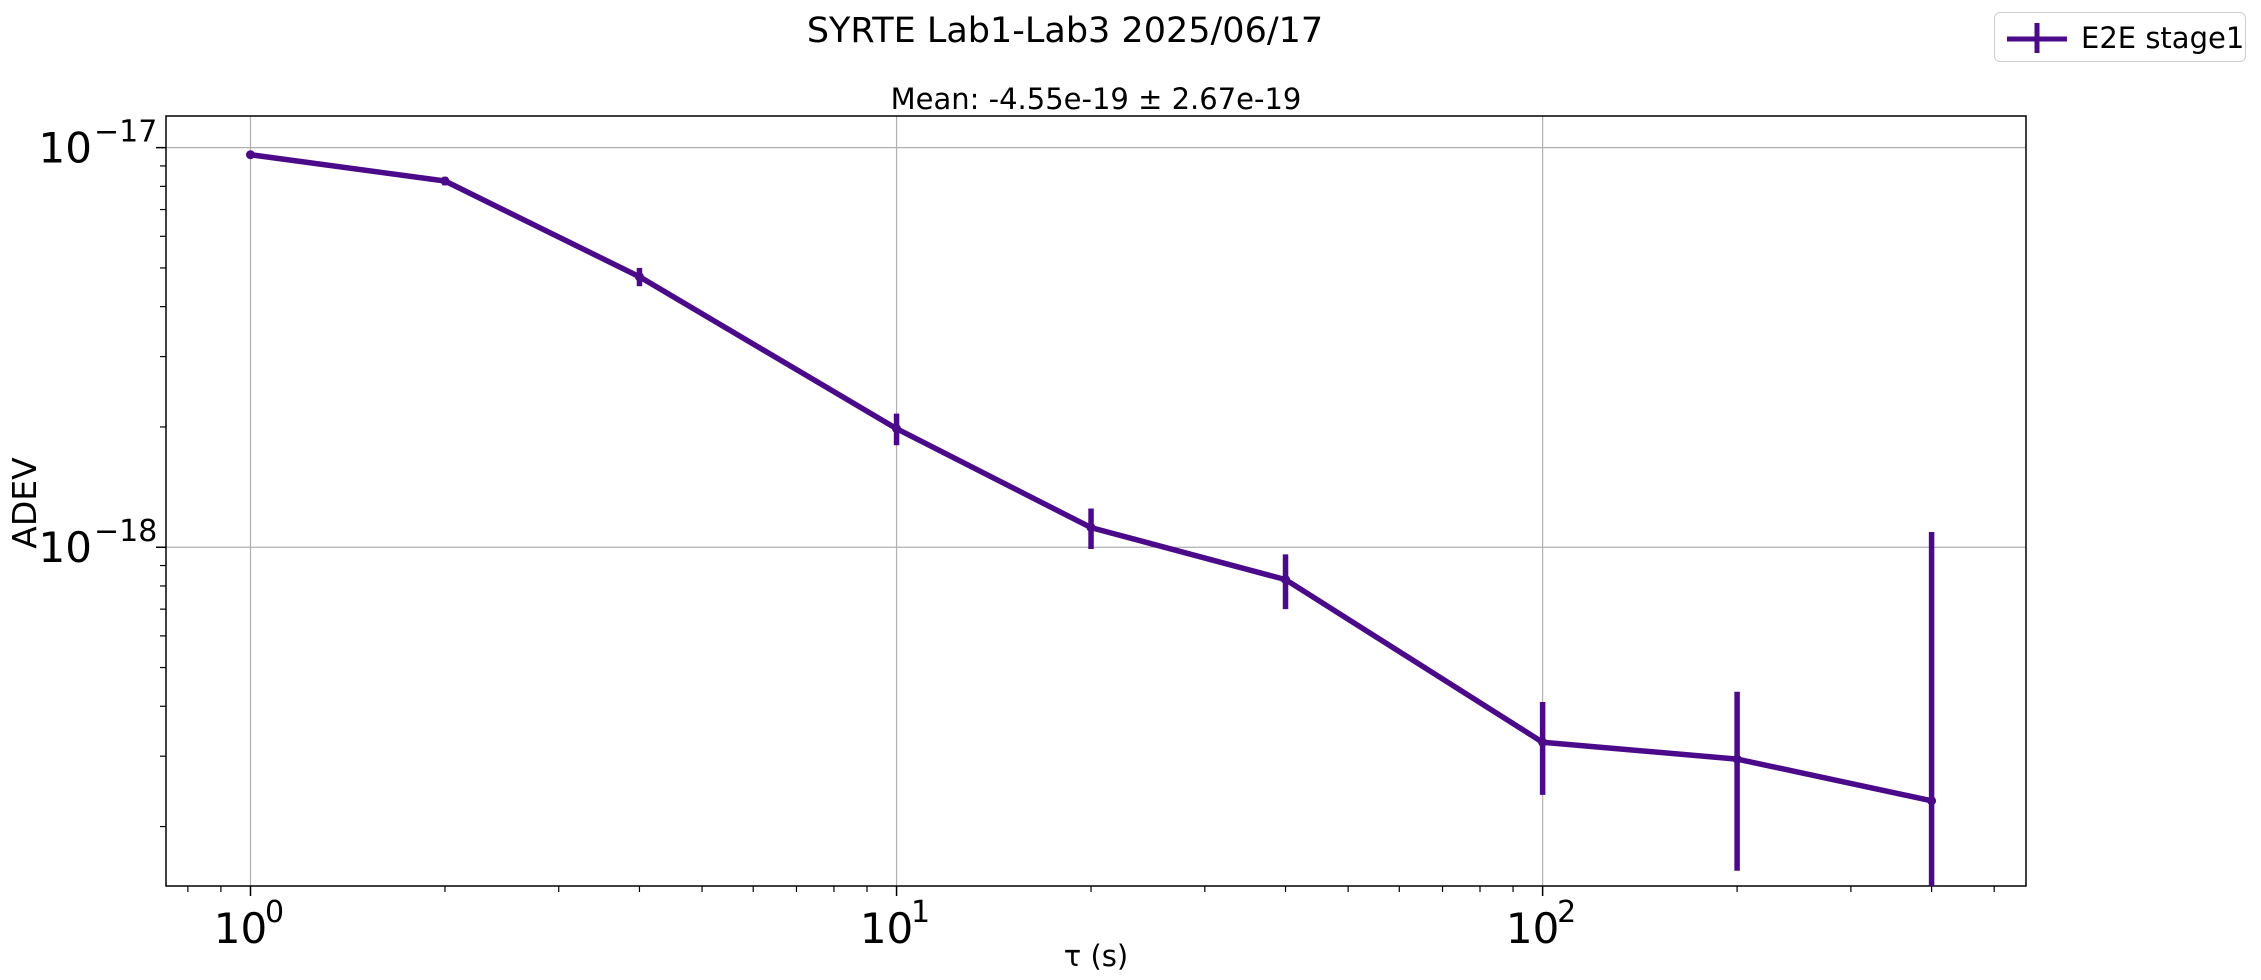 The width and height of the screenshot is (2261, 980). Describe the element at coordinates (1096, 956) in the screenshot. I see `x-axis-label: τ (s)` at that location.